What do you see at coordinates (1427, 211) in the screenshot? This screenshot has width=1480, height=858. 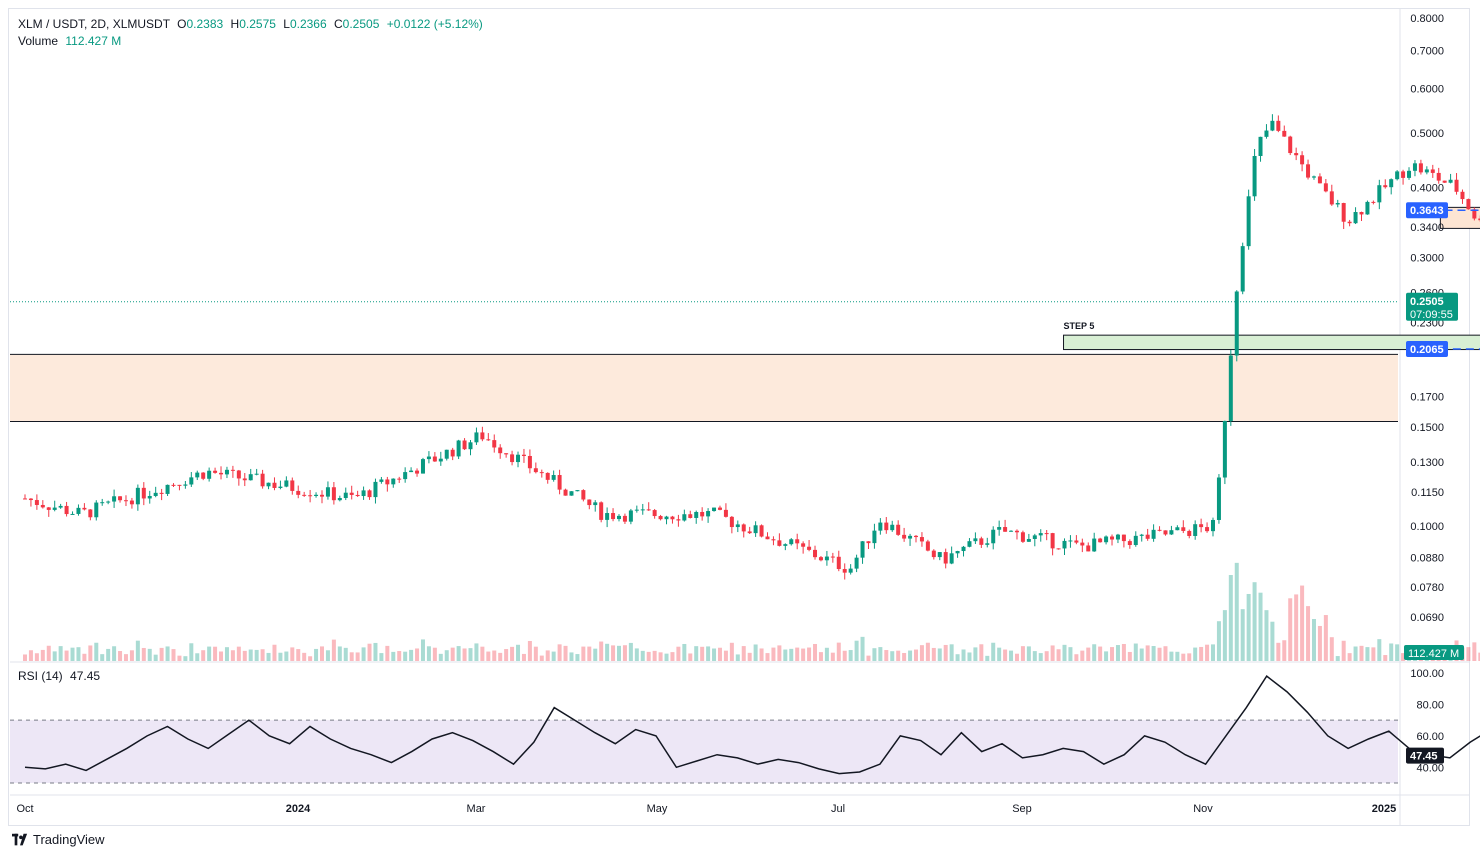 I see `level-label-0-3643: 0.3643` at bounding box center [1427, 211].